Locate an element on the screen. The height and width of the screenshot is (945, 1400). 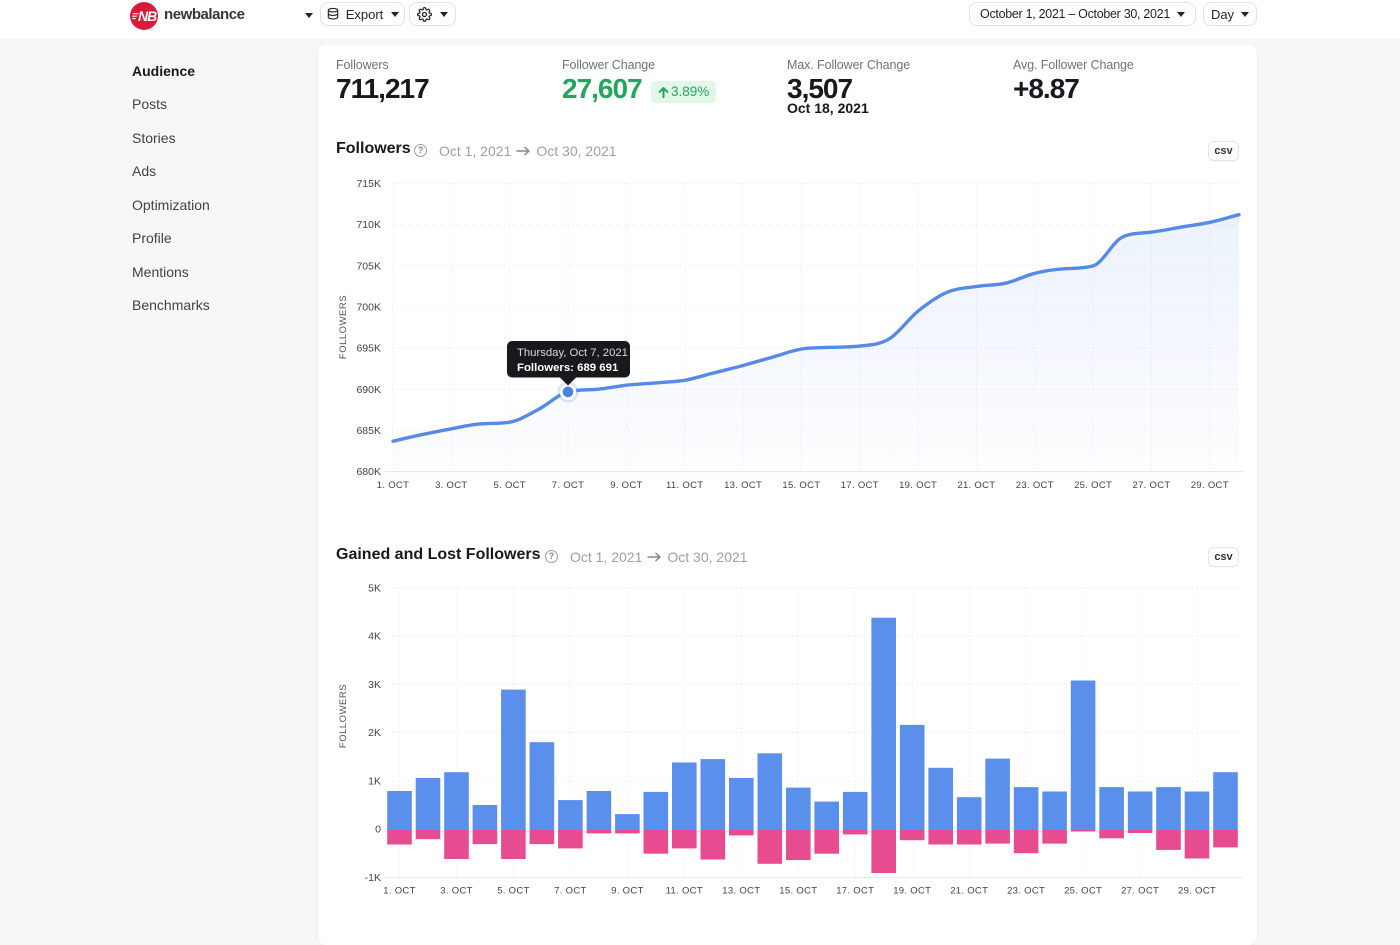
svg-text: NB is located at coordinates (147, 16).